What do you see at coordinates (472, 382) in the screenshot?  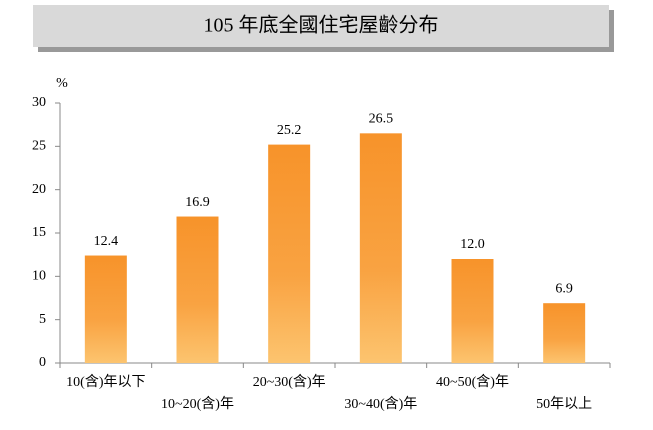 I see `x-tick-label: 40~50(含)年` at bounding box center [472, 382].